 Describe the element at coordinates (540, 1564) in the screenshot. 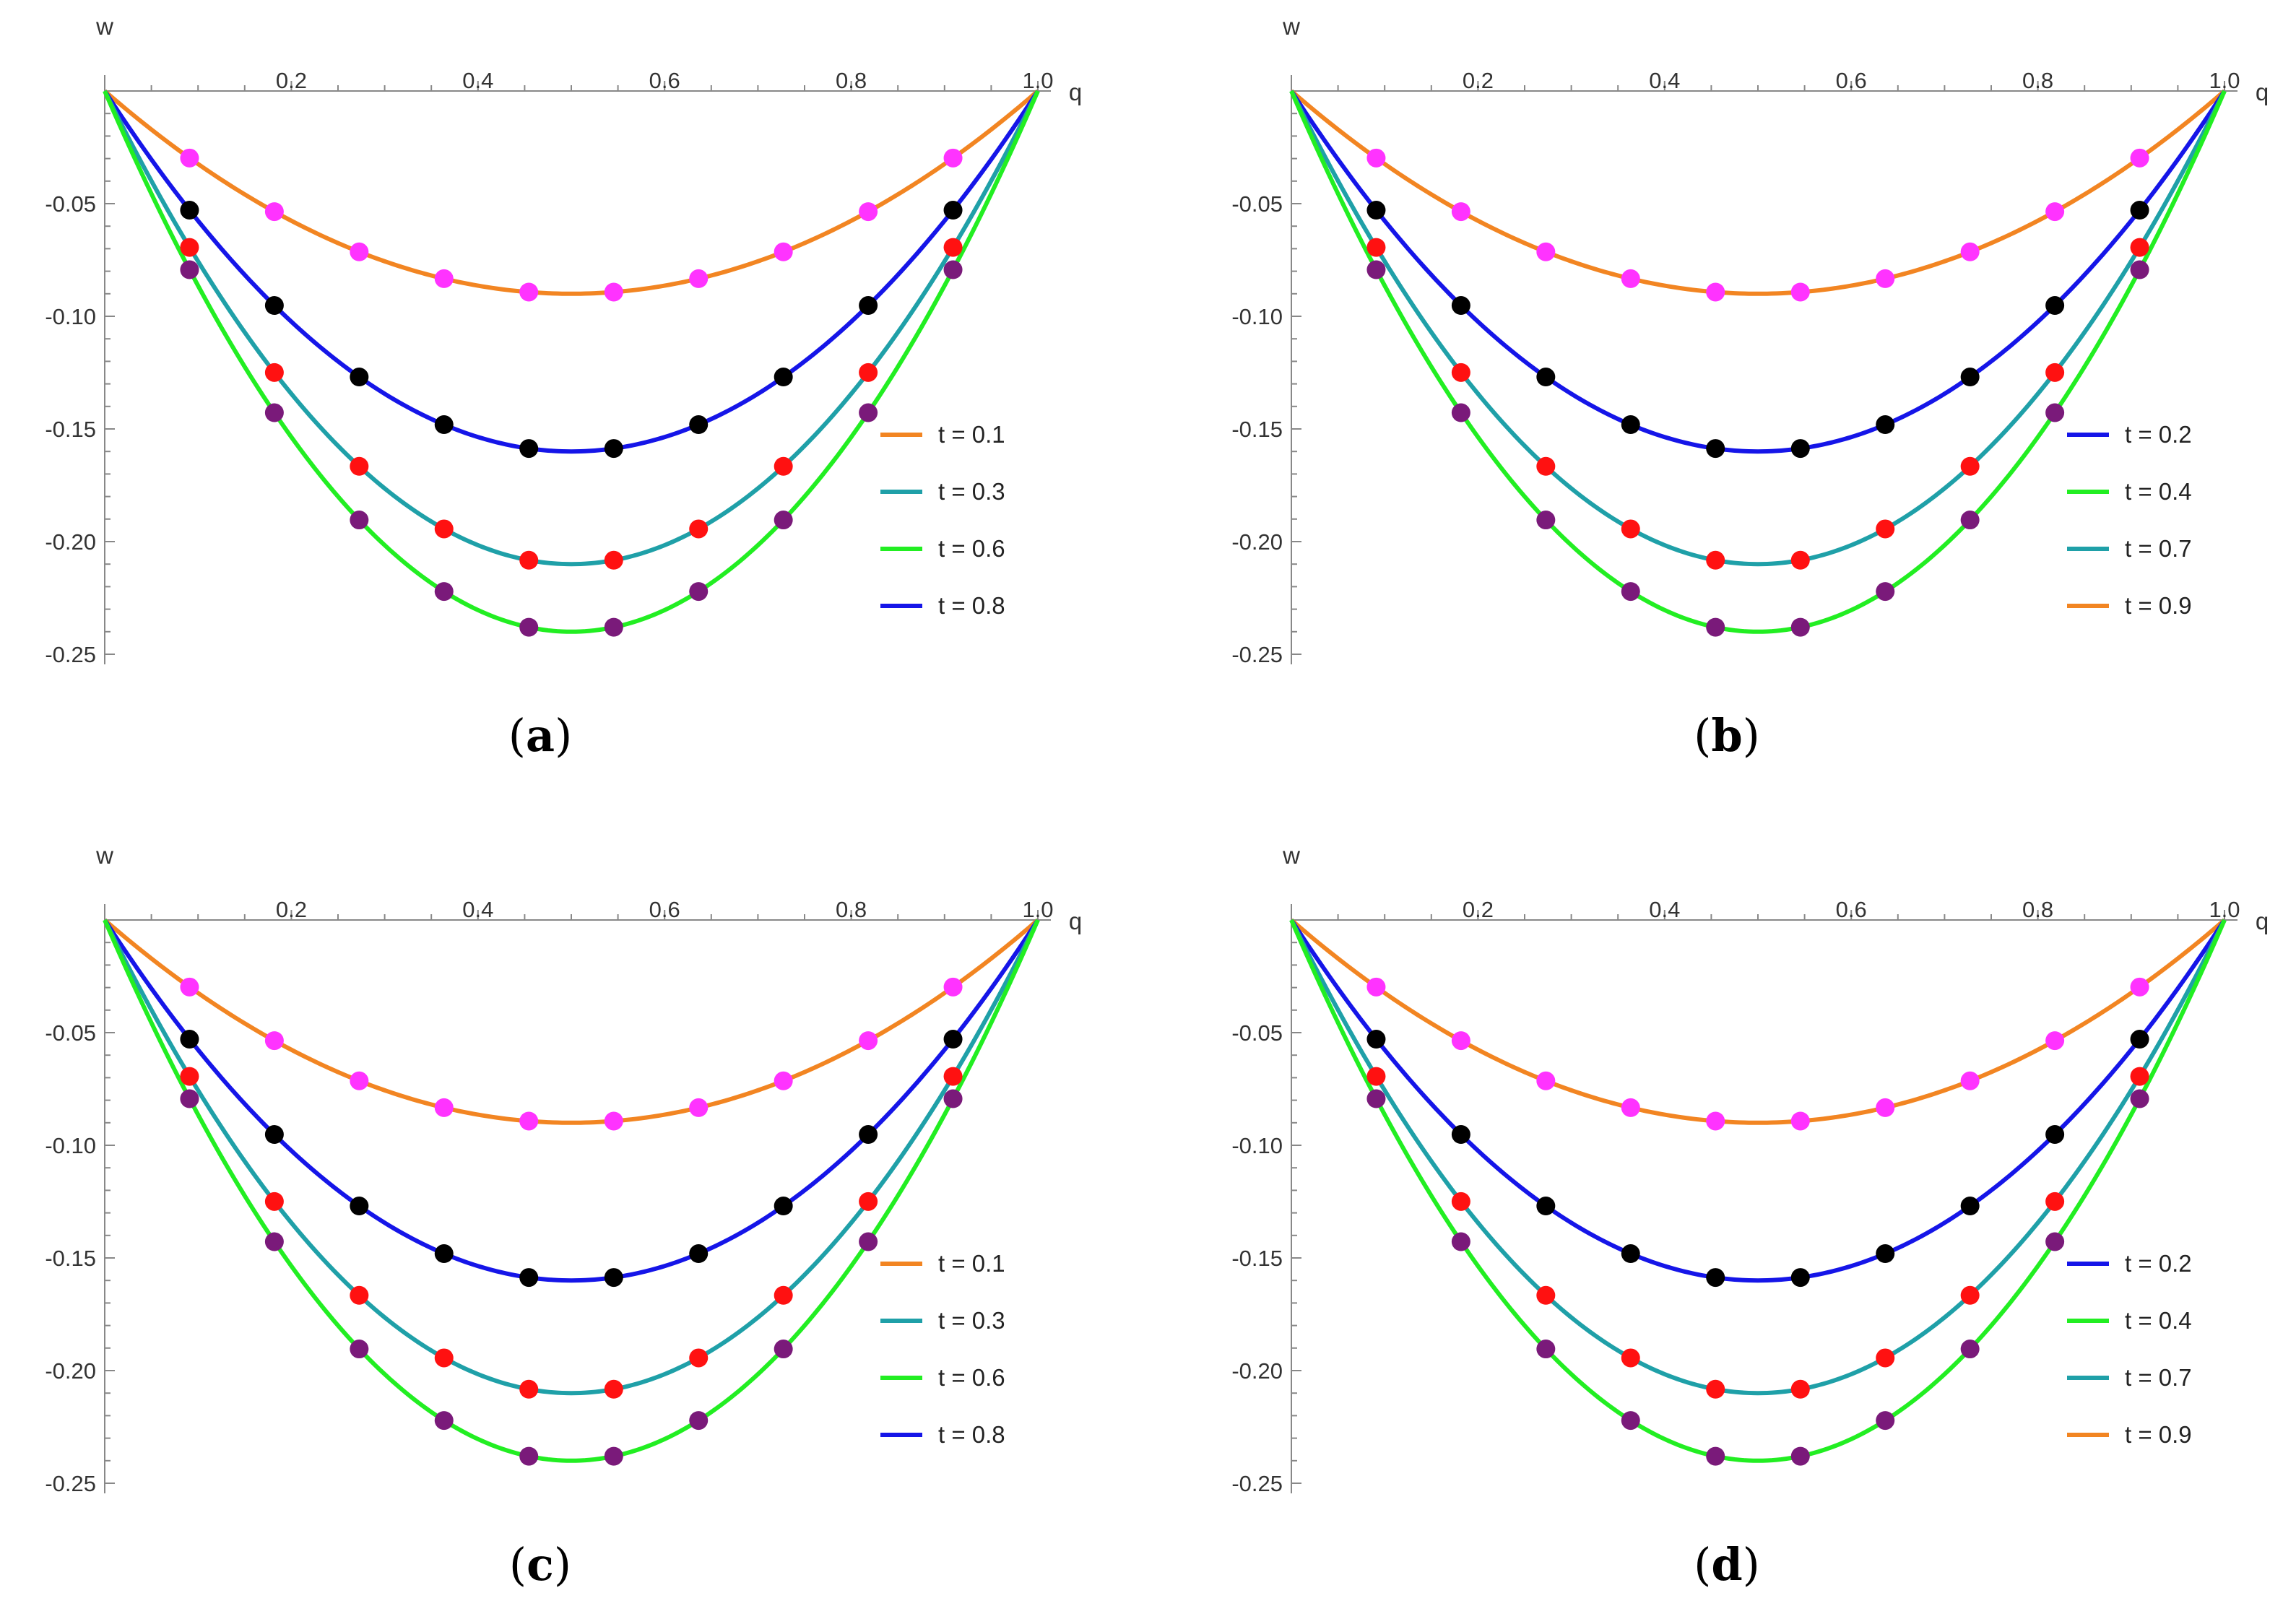

I see `panel-caption-letter: c` at that location.